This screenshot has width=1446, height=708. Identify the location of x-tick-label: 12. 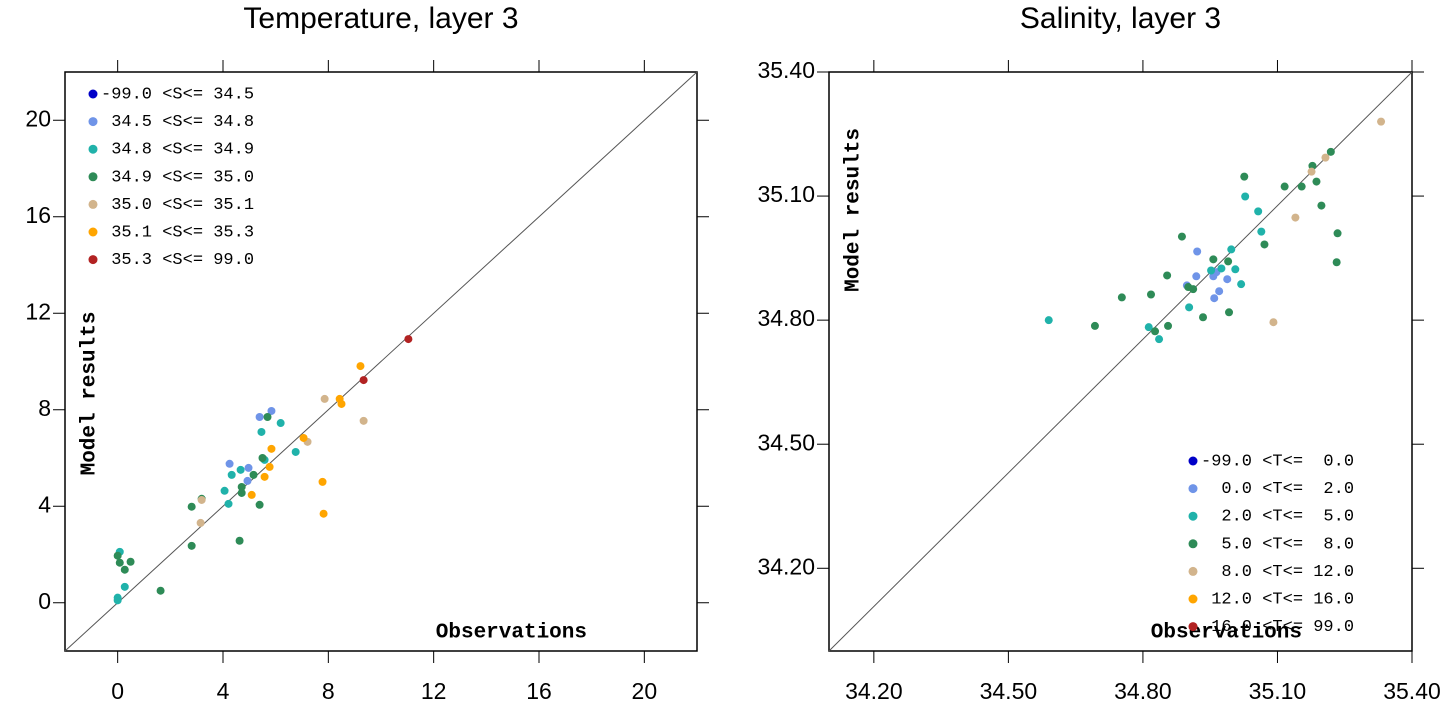
(434, 691).